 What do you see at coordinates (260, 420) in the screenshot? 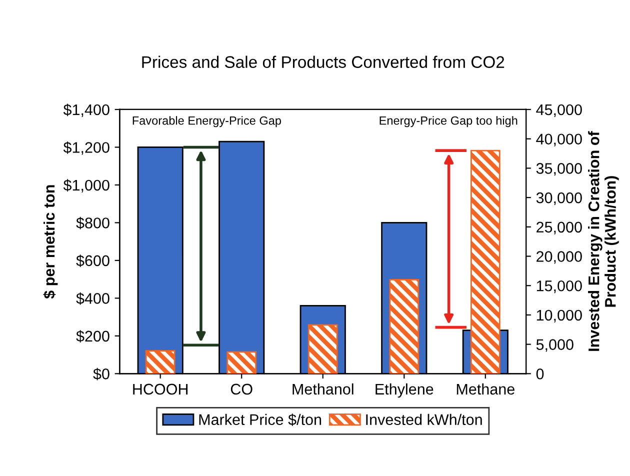
I see `legend-label: Market Price $/ton` at bounding box center [260, 420].